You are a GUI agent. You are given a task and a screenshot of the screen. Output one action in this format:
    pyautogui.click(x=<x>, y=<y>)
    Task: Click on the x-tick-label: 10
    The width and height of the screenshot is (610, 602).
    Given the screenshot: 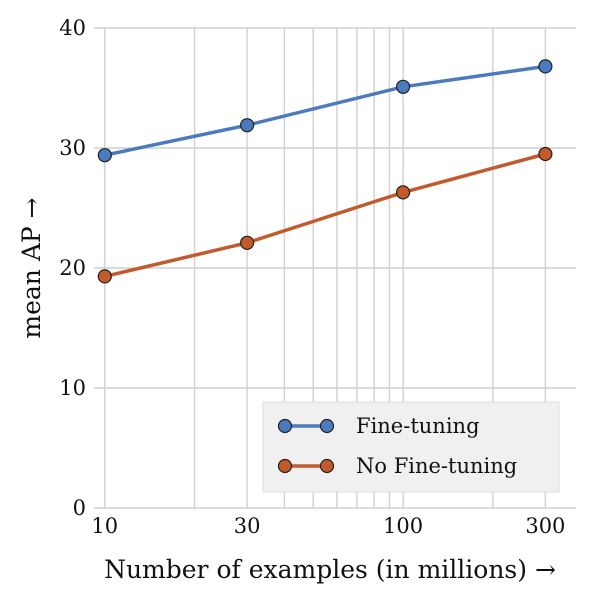 What is the action you would take?
    pyautogui.click(x=104, y=526)
    